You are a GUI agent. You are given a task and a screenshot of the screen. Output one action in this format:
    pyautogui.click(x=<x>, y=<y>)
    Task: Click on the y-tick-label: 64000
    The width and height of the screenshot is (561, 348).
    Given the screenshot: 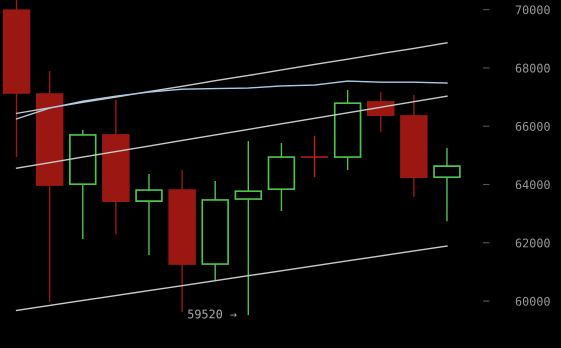 What is the action you would take?
    pyautogui.click(x=533, y=185)
    